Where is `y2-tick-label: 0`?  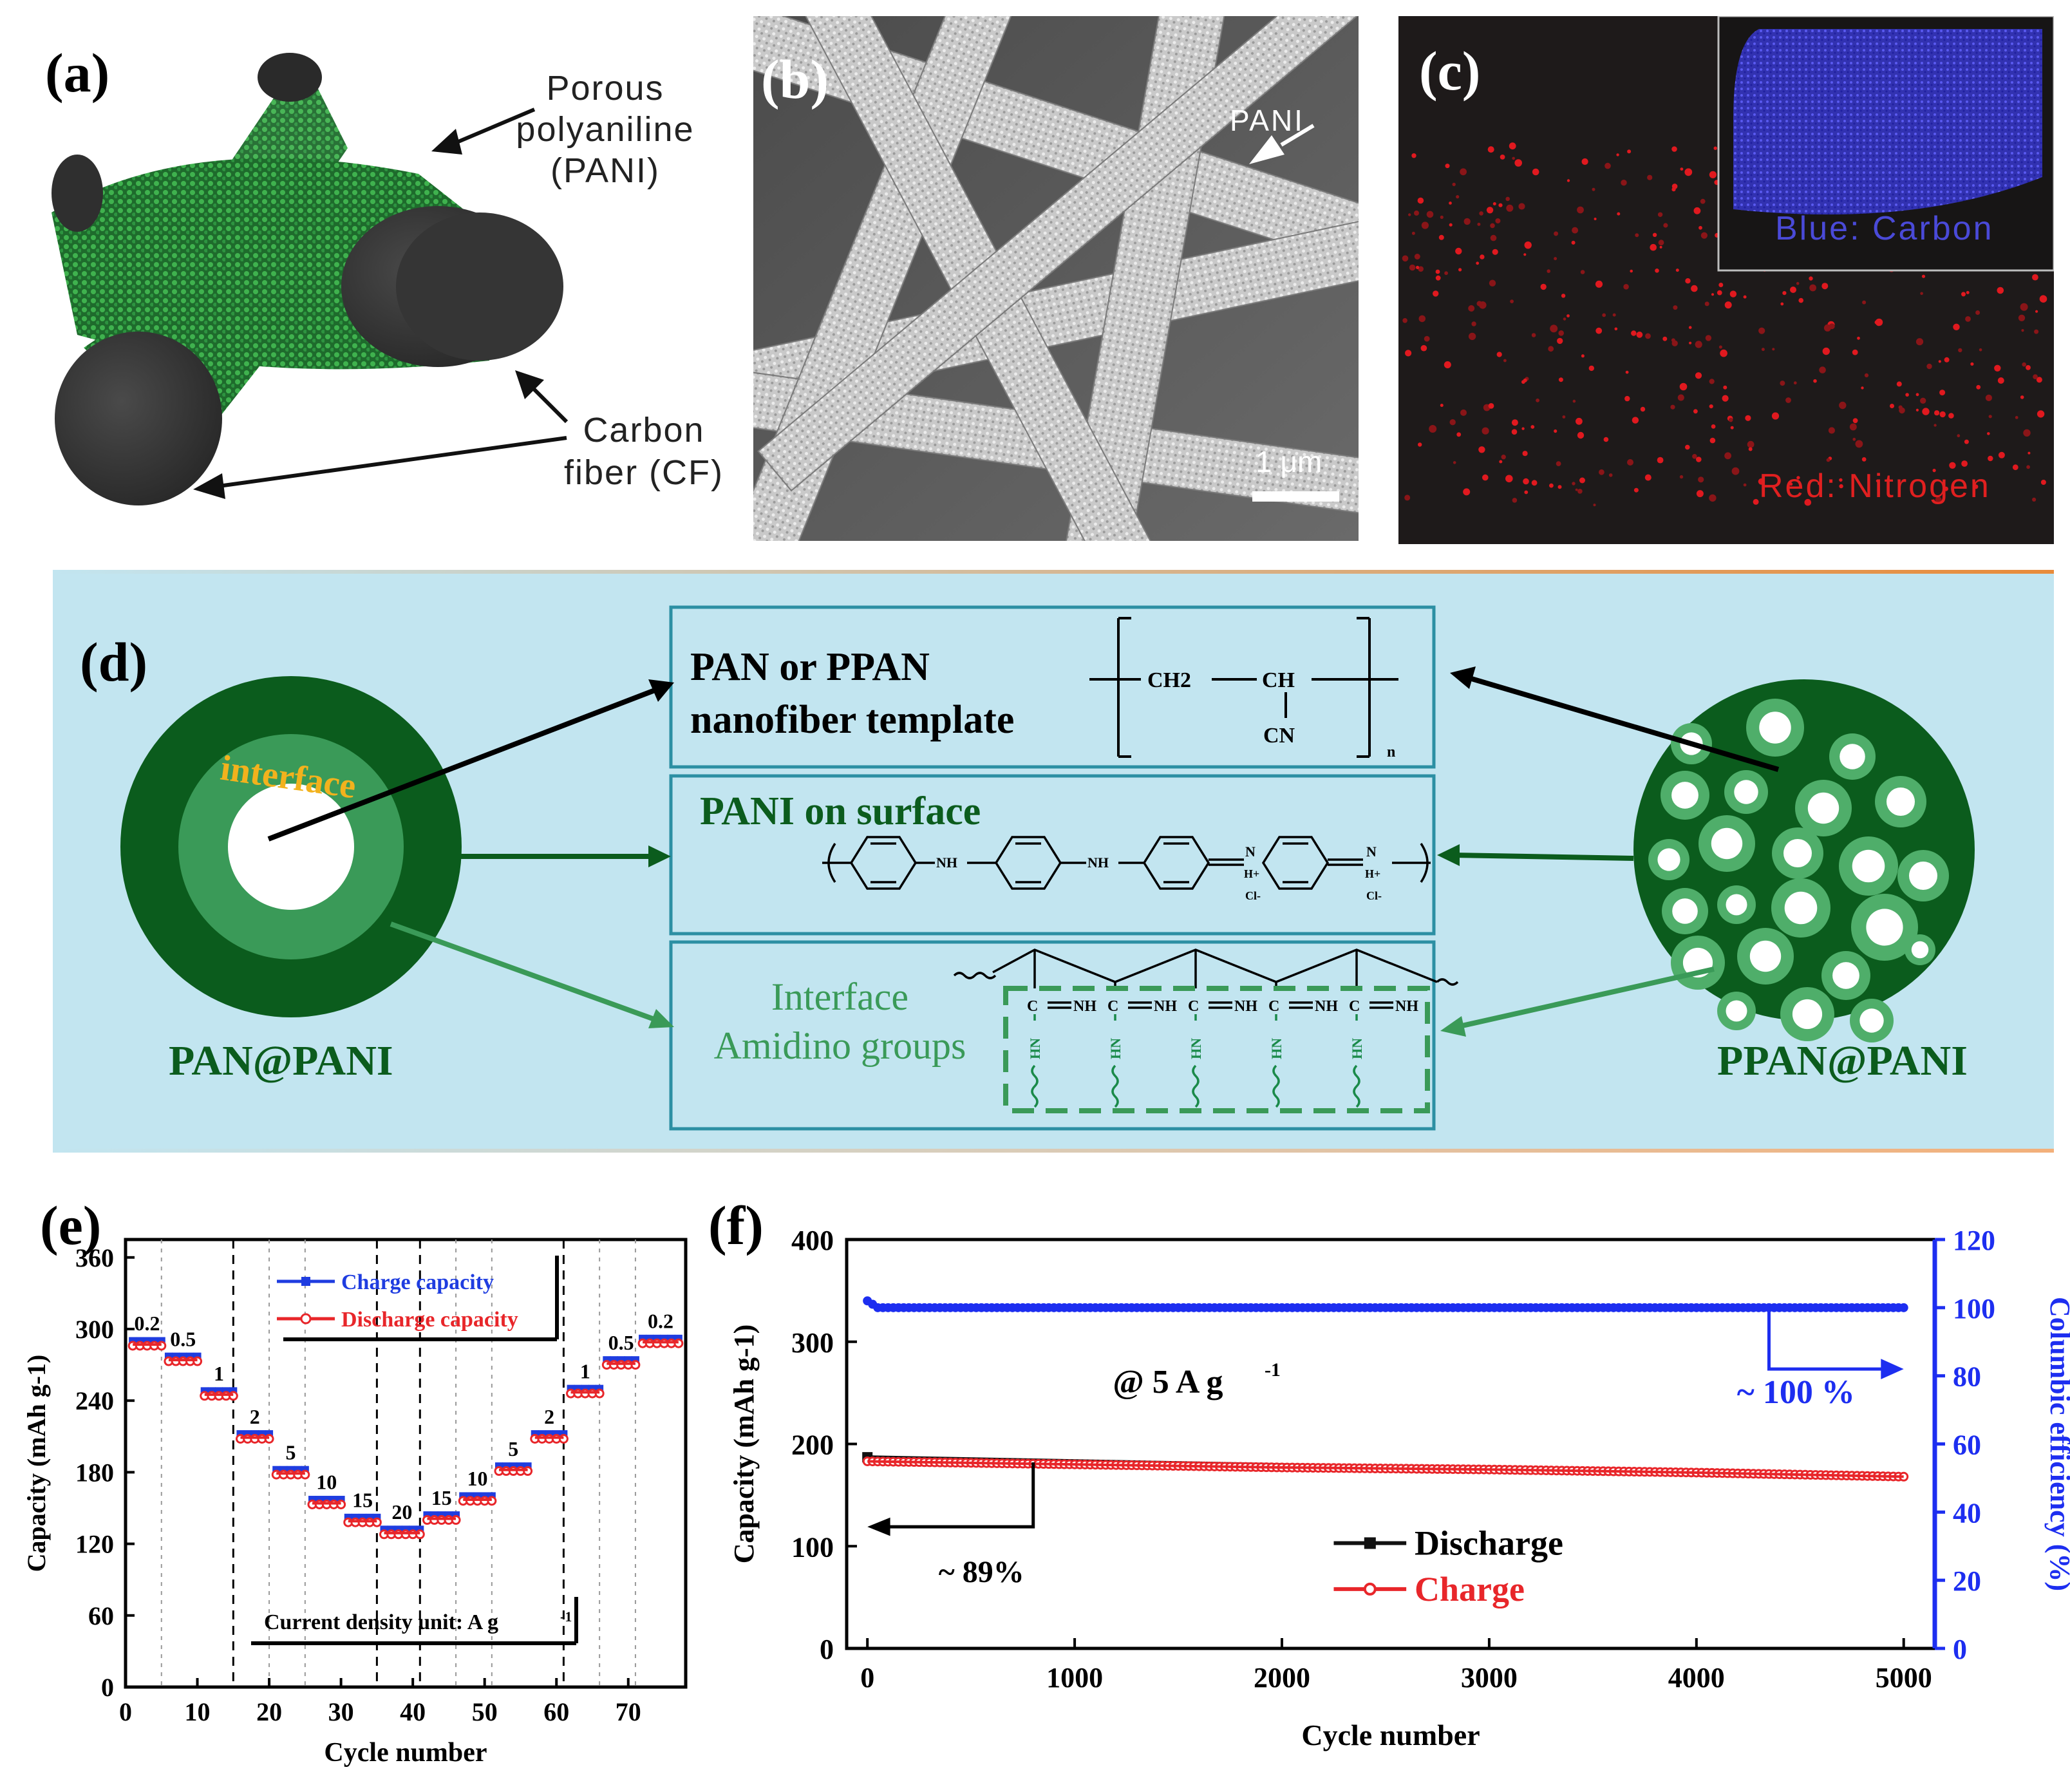 y2-tick-label: 0 is located at coordinates (1960, 1649).